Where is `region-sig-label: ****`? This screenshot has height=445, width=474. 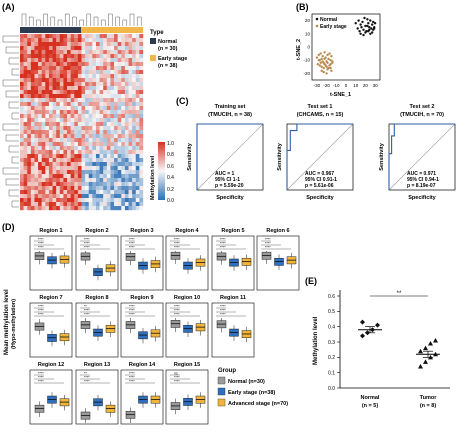 region-sig-label: **** is located at coordinates (41, 374).